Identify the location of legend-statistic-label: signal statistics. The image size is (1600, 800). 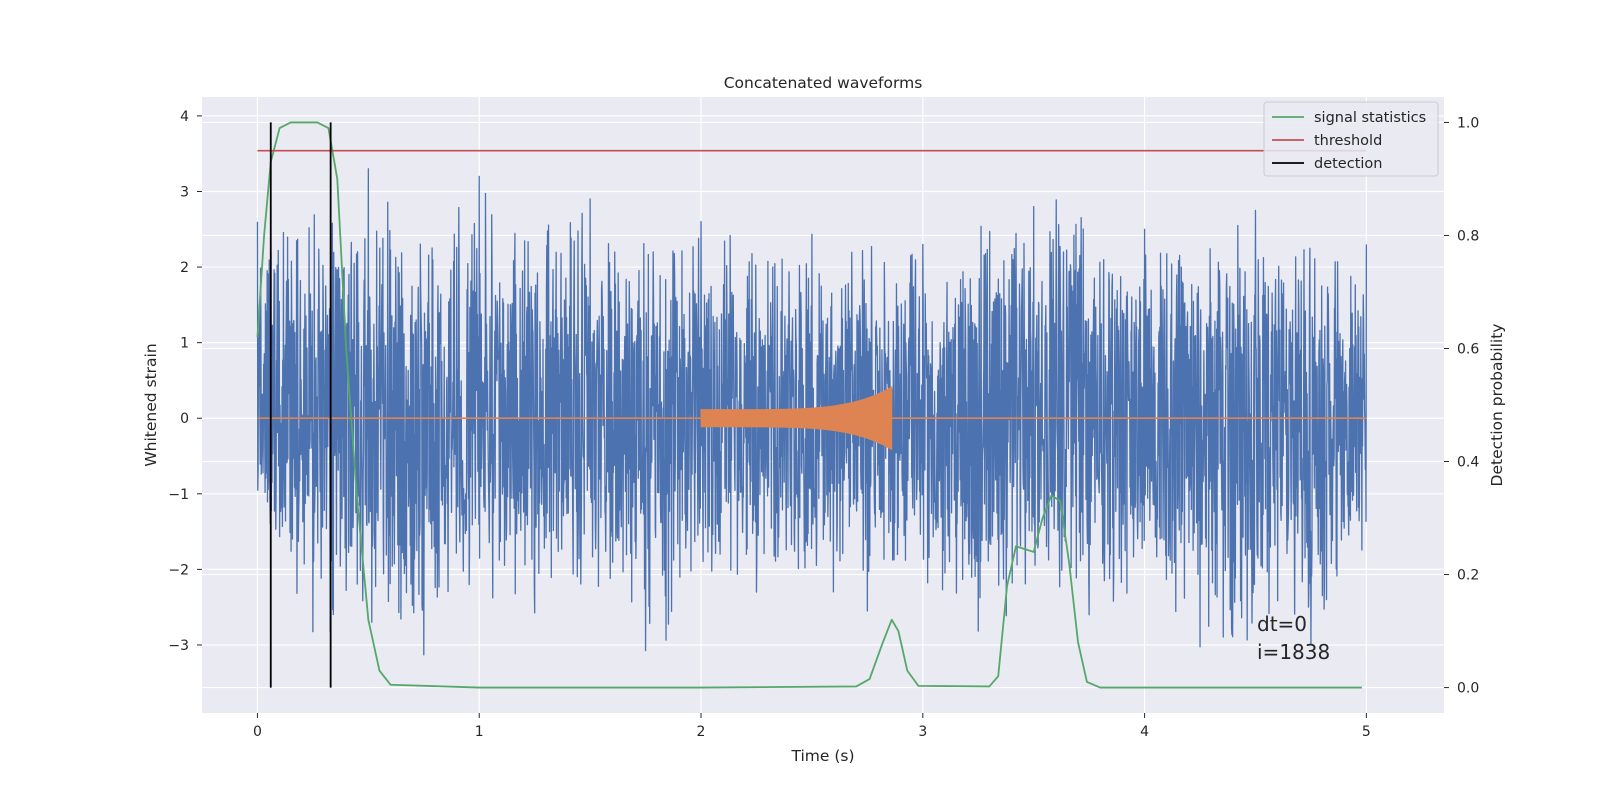
(1370, 118).